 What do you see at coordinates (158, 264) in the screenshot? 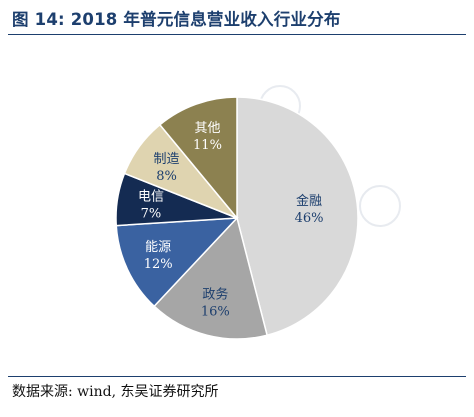
I see `slice-value-2: 12%` at bounding box center [158, 264].